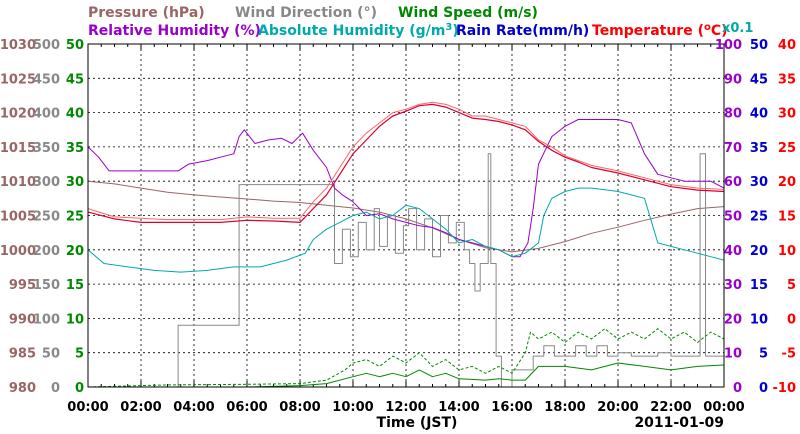  What do you see at coordinates (18, 45) in the screenshot?
I see `y-tick-pressure: 1030` at bounding box center [18, 45].